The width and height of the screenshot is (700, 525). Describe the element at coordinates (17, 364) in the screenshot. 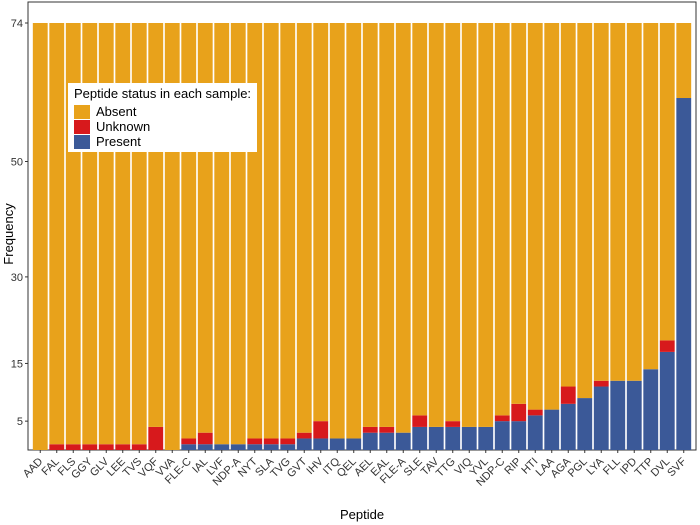

I see `y-tick-label-15: 15` at that location.